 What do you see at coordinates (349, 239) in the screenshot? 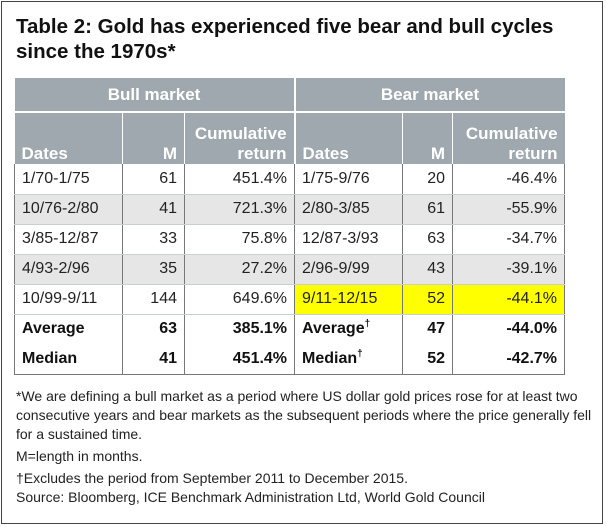
I see `bear-dates-cell: 12/87-3/93` at bounding box center [349, 239].